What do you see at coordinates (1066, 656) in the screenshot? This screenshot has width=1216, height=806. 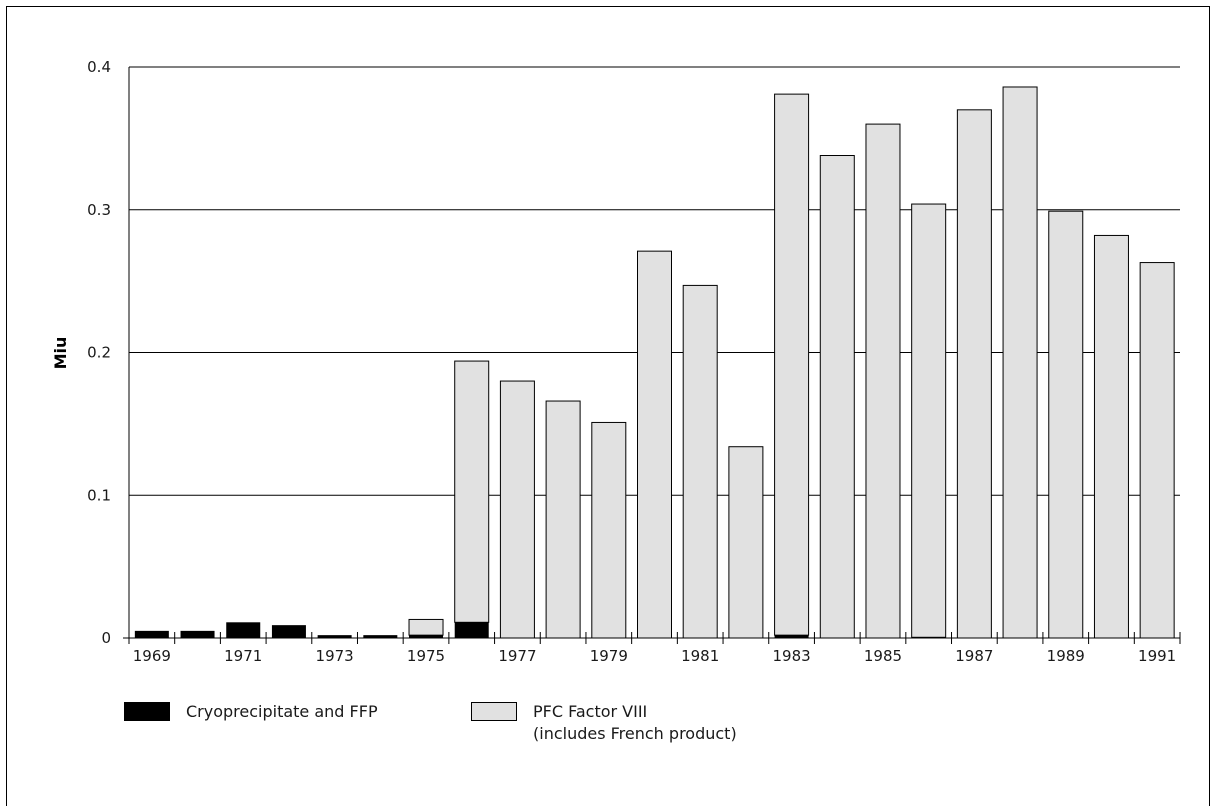 I see `x-tick-label: 1989` at bounding box center [1066, 656].